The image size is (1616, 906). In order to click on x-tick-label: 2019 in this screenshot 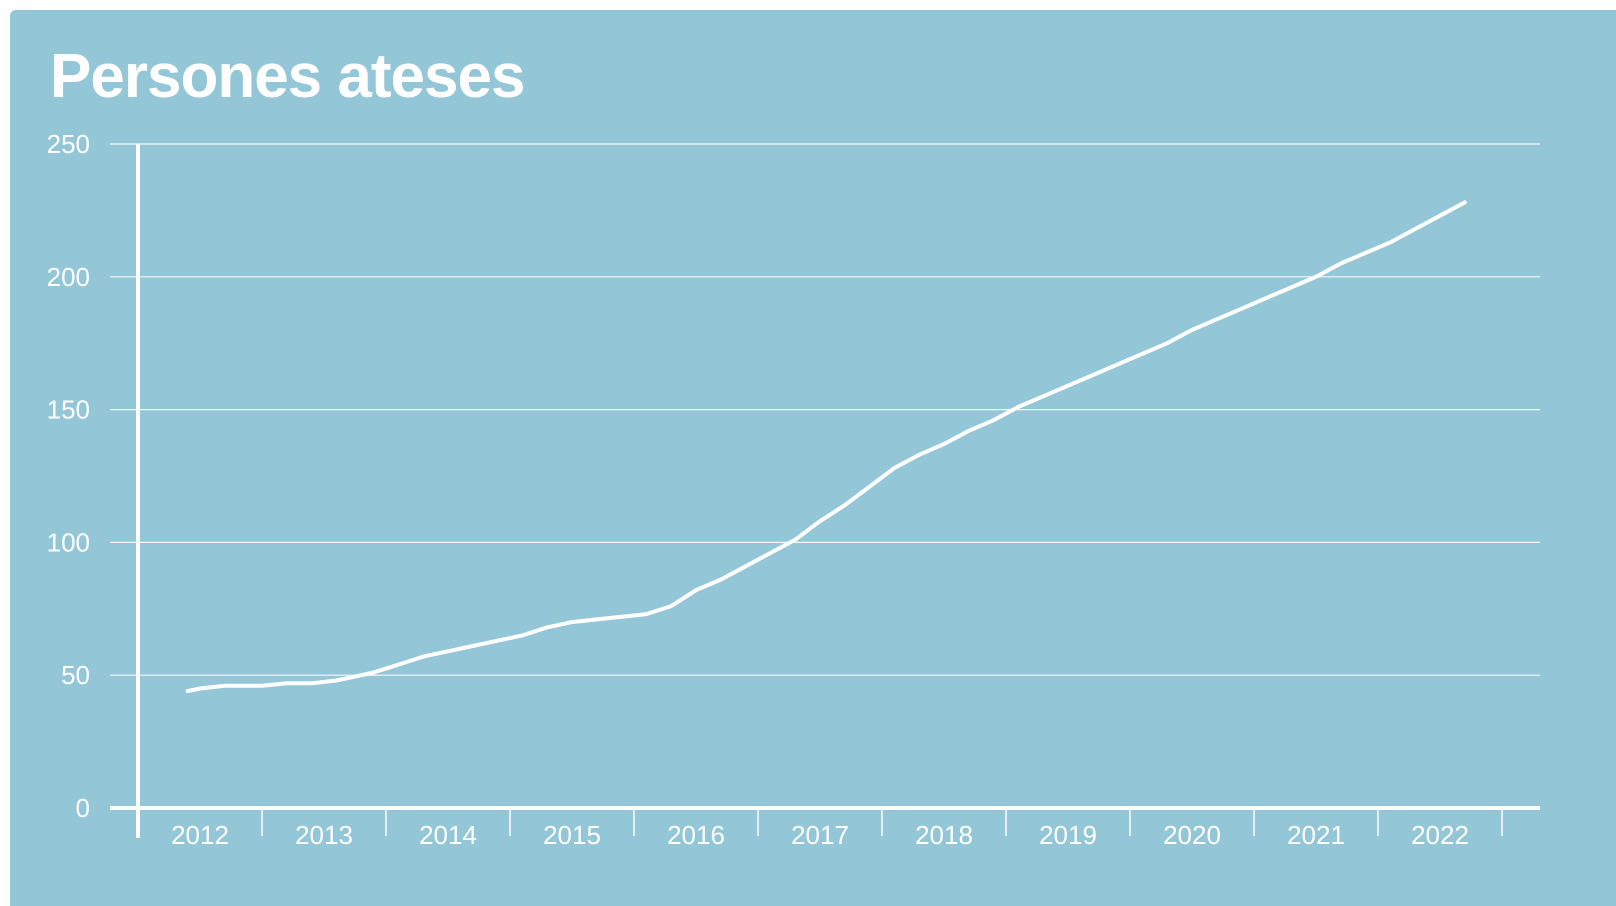, I will do `click(1068, 835)`.